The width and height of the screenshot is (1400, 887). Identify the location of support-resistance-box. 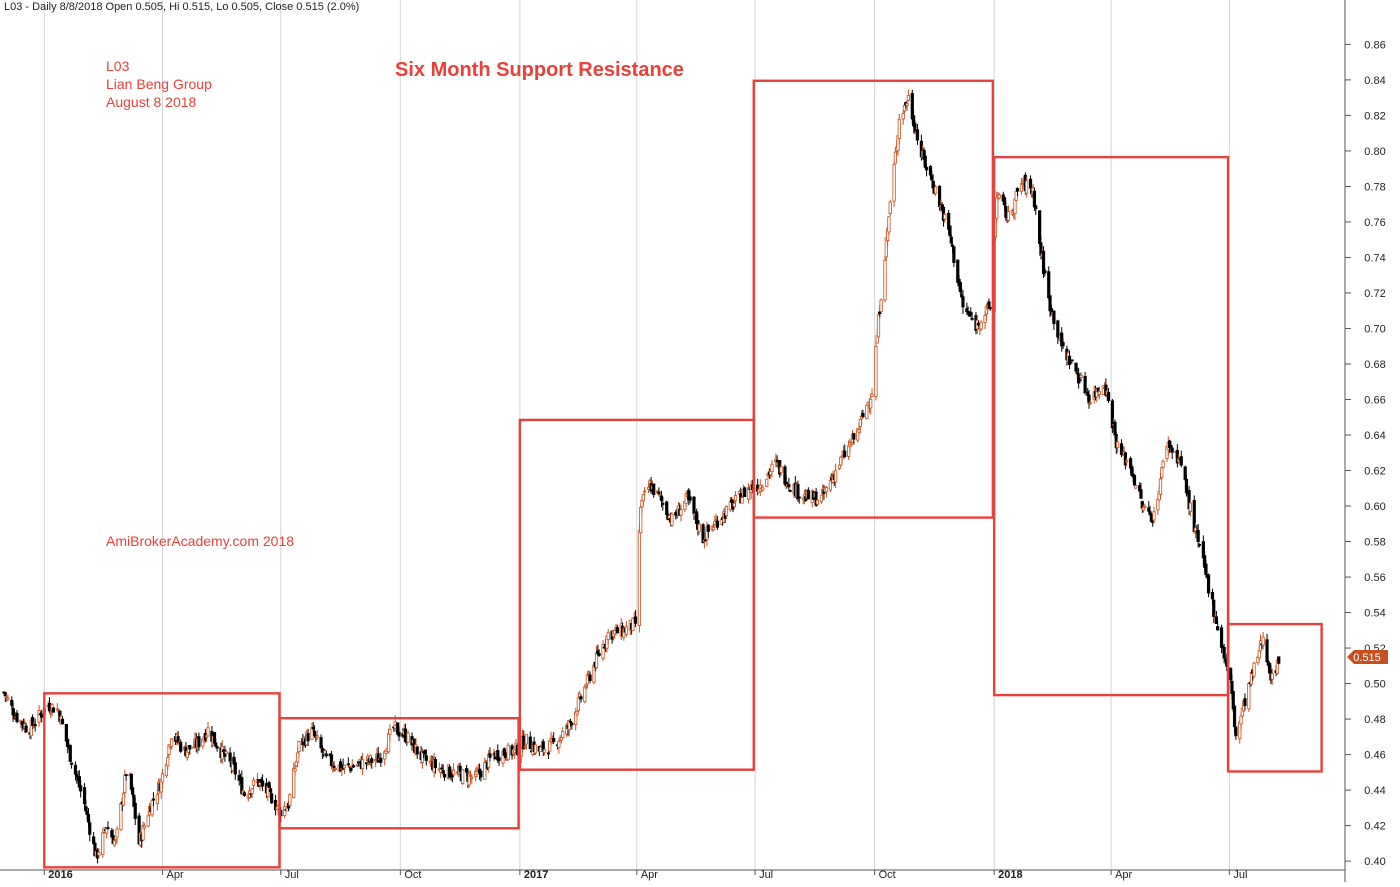
(399, 773).